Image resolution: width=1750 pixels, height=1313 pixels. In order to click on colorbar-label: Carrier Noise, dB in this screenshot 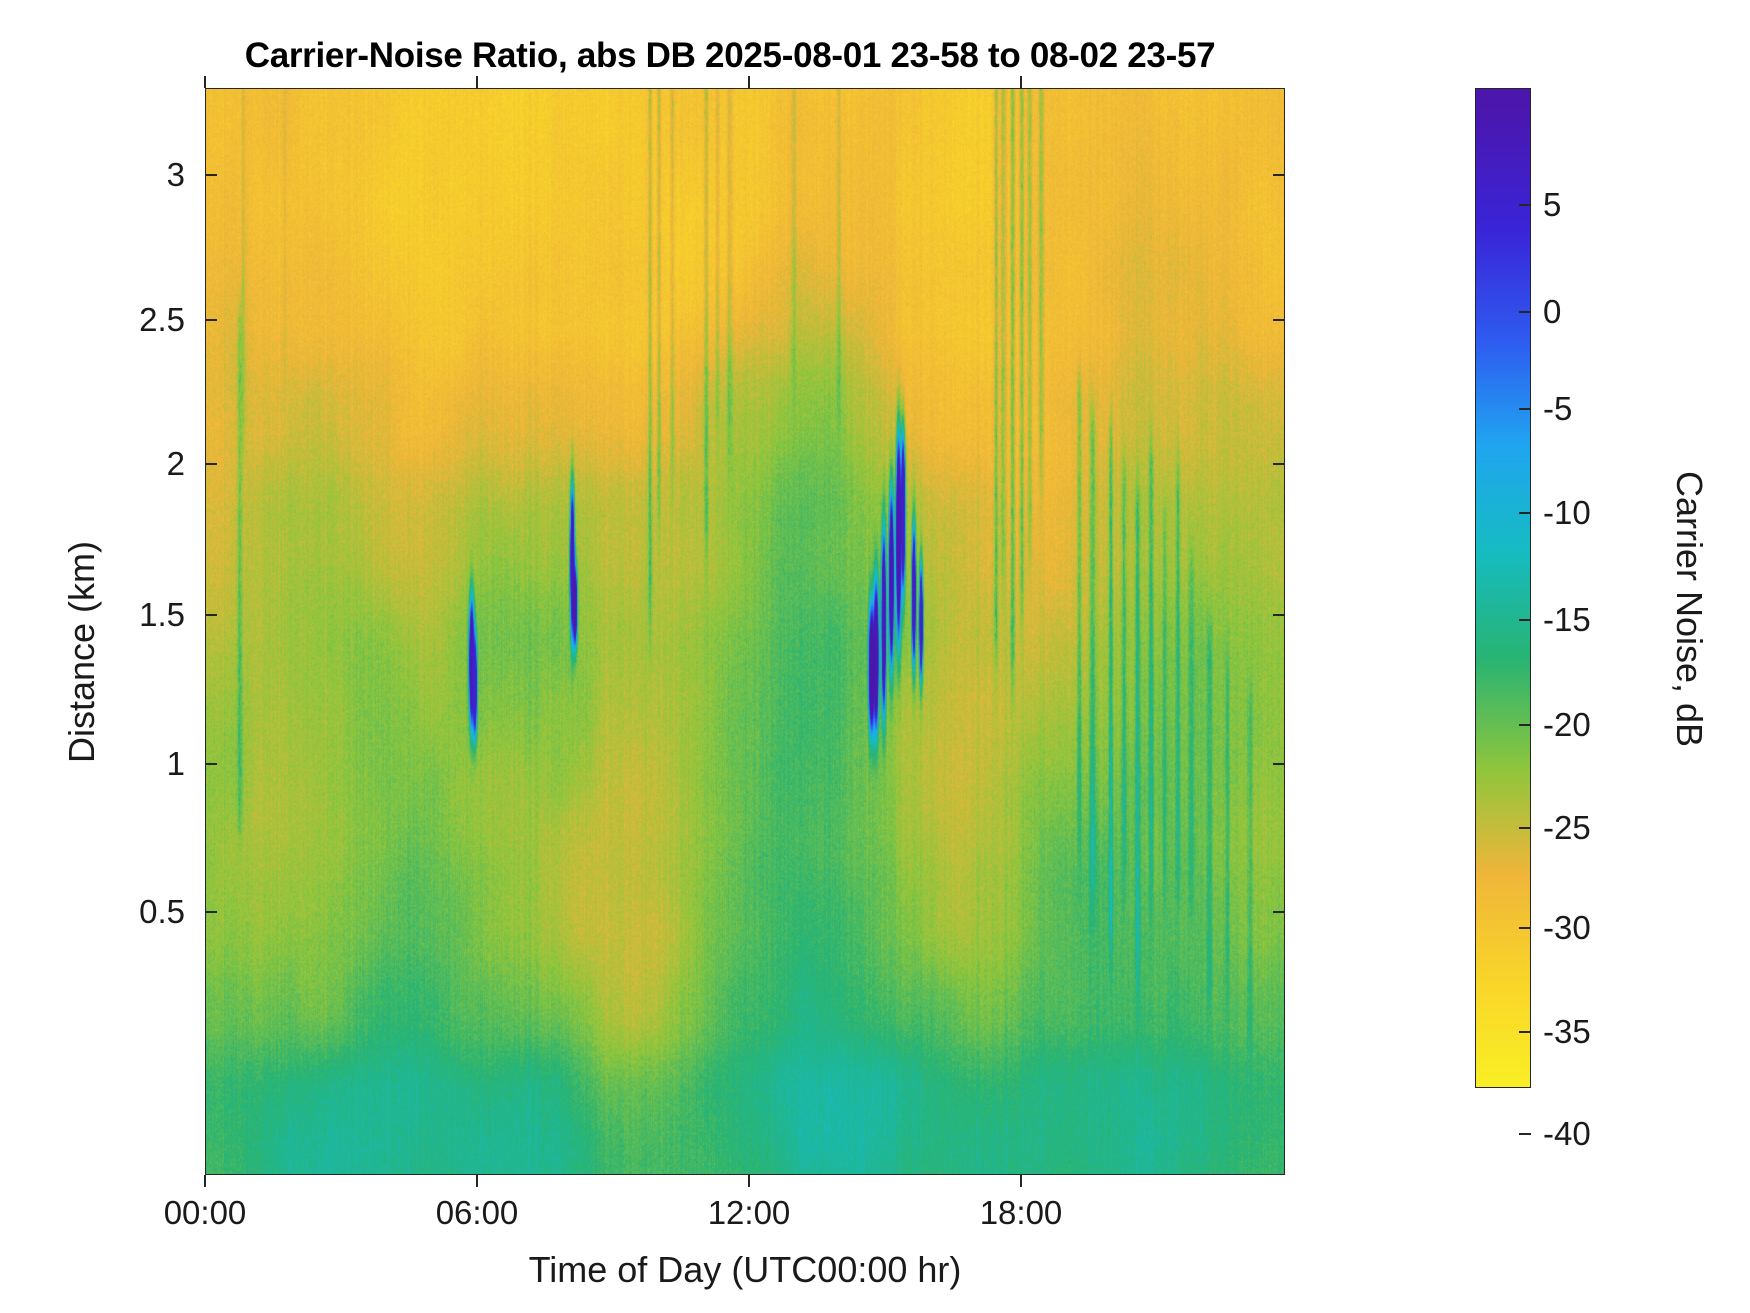, I will do `click(1689, 609)`.